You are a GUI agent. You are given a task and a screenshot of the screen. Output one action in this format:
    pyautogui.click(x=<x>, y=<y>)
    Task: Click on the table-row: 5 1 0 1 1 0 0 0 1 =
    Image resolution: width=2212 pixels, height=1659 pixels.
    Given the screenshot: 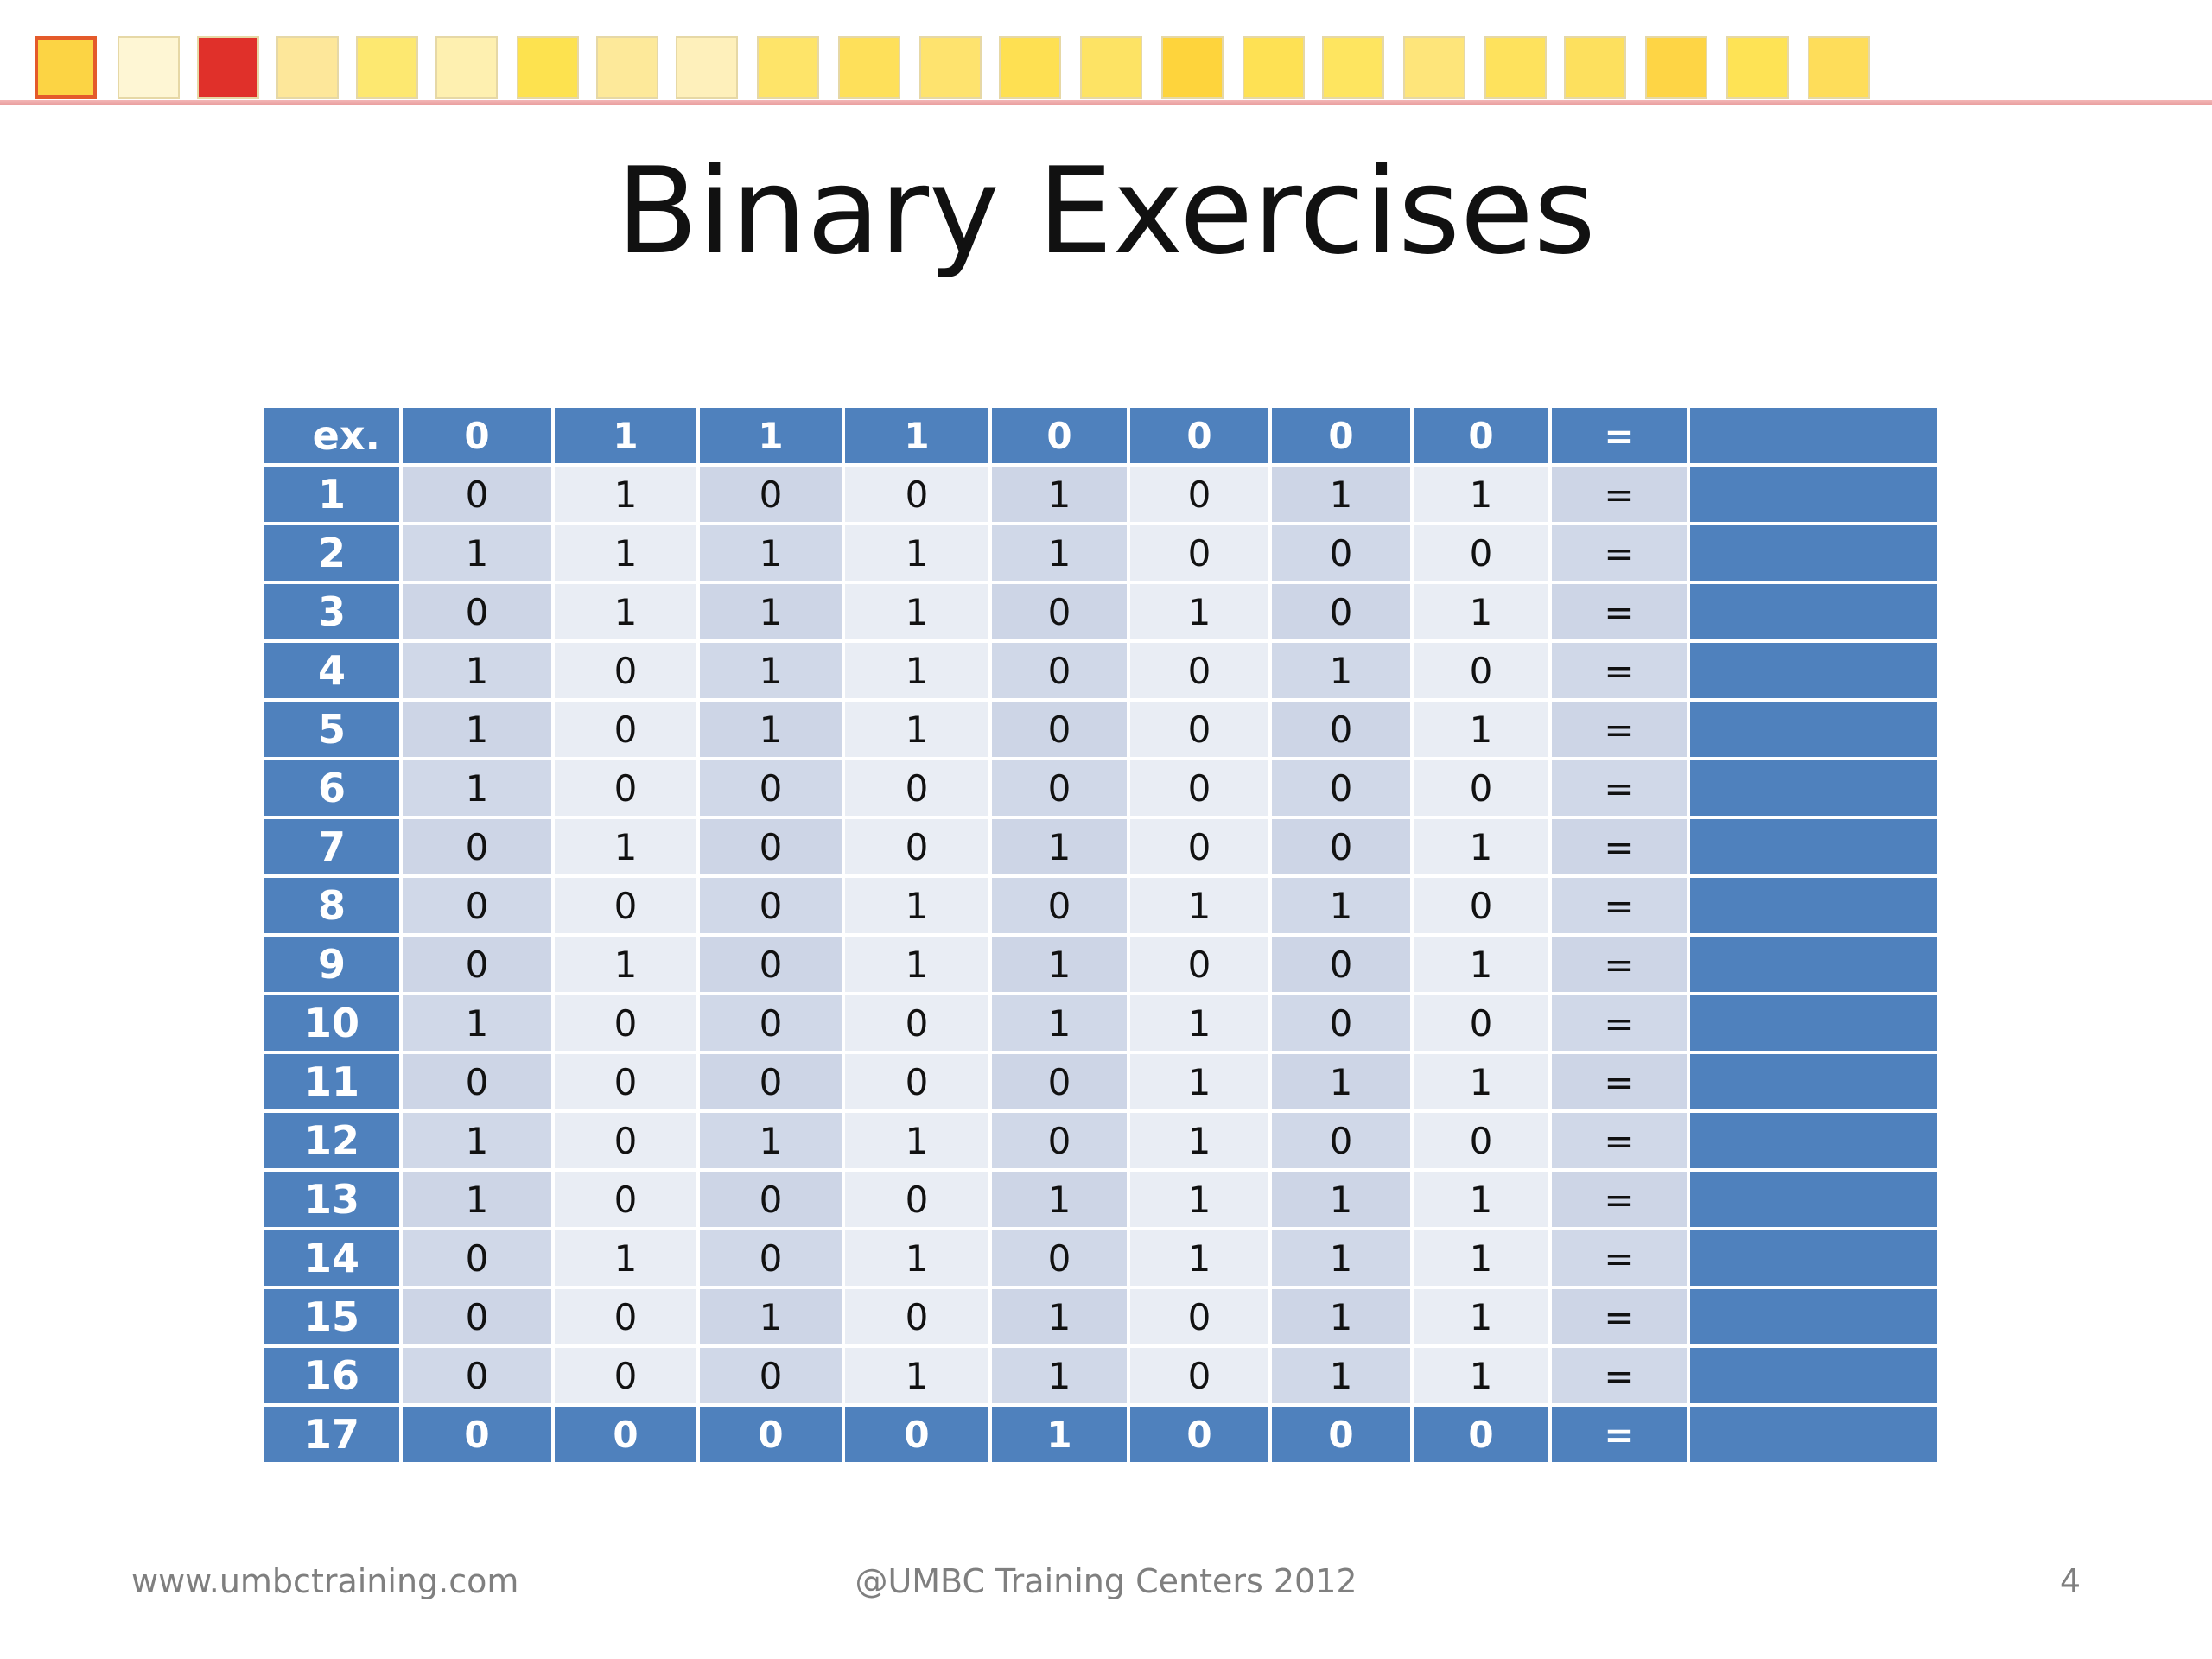 What is the action you would take?
    pyautogui.click(x=1100, y=729)
    